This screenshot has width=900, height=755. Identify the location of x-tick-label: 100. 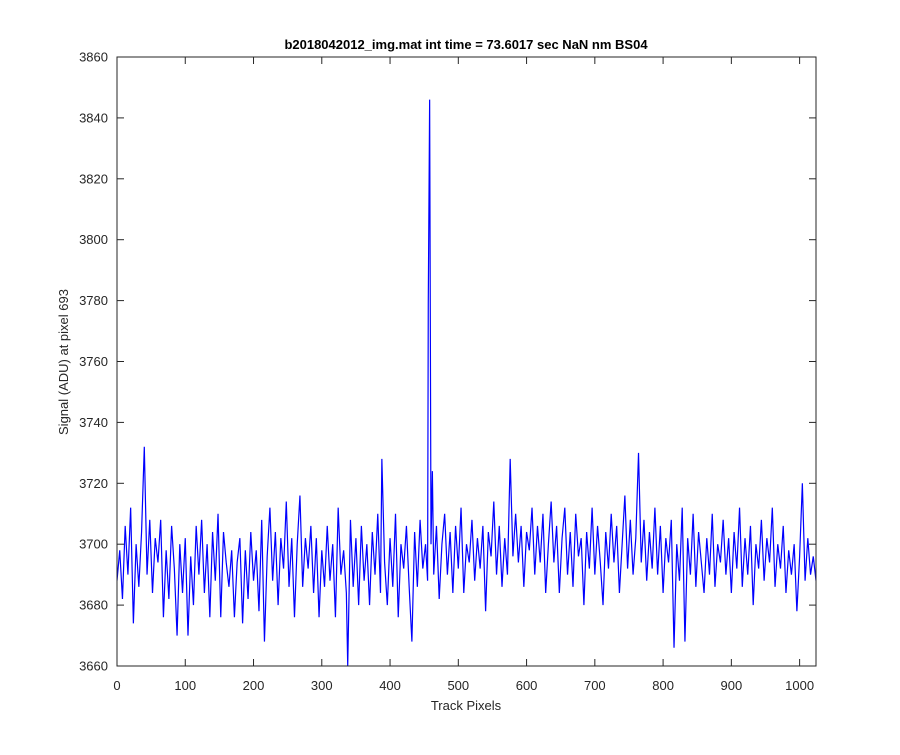
(185, 685).